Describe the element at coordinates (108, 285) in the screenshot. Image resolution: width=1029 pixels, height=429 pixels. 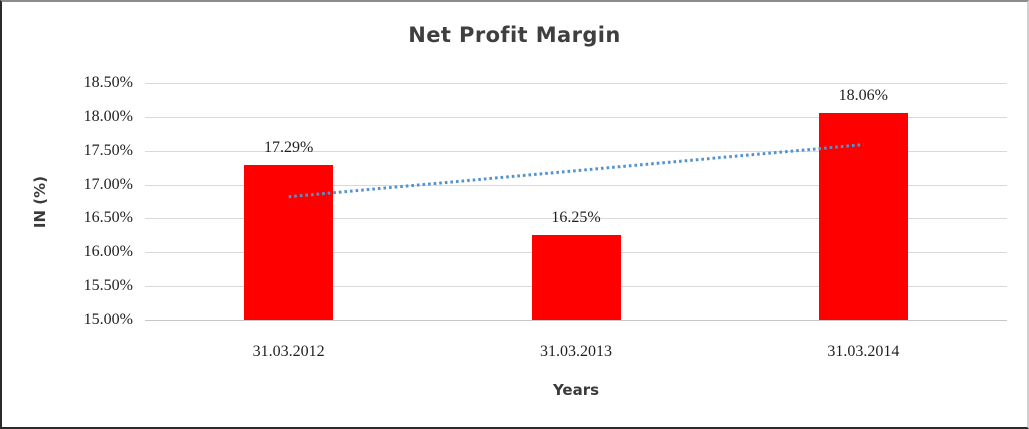
I see `y-tick-label: 15.50%` at that location.